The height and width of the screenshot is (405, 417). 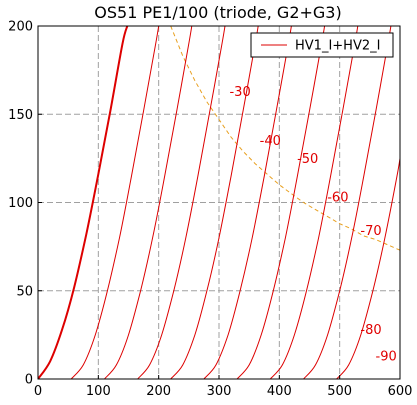 What do you see at coordinates (337, 46) in the screenshot?
I see `legend-entry-label: HV1_I+HV2_I` at bounding box center [337, 46].